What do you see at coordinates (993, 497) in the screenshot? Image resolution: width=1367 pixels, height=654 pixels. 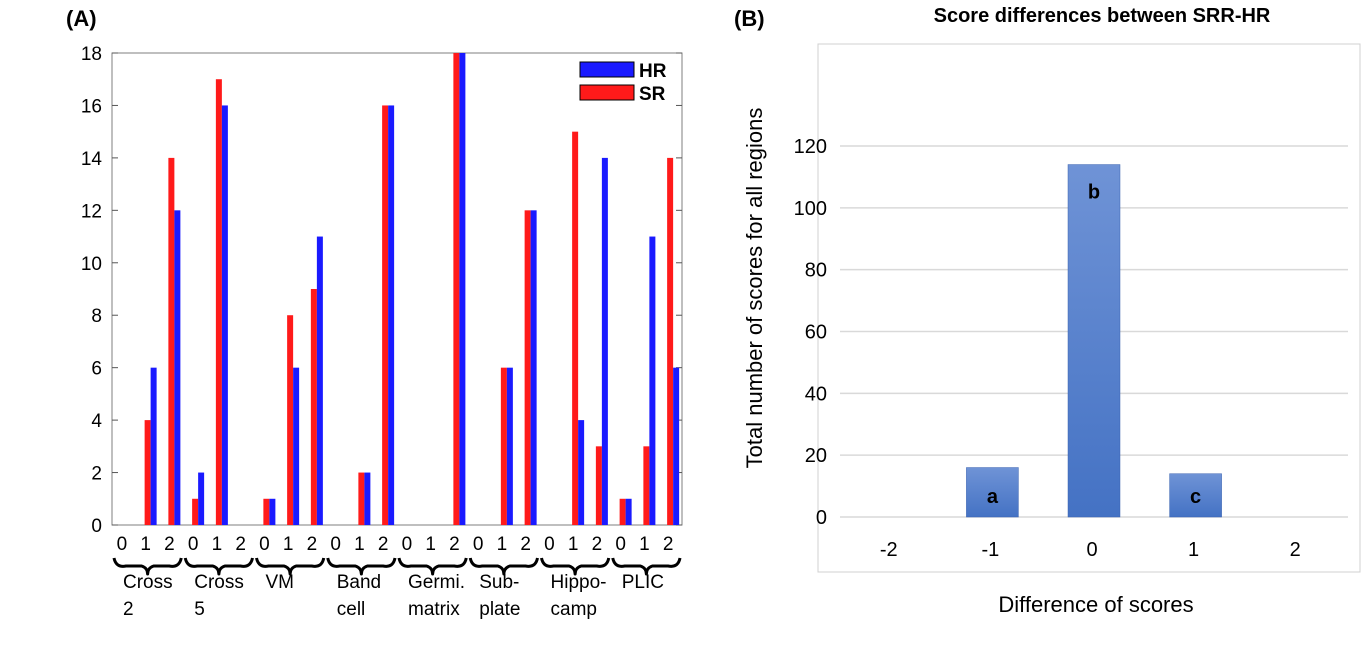 I see `bar-annotation: a` at bounding box center [993, 497].